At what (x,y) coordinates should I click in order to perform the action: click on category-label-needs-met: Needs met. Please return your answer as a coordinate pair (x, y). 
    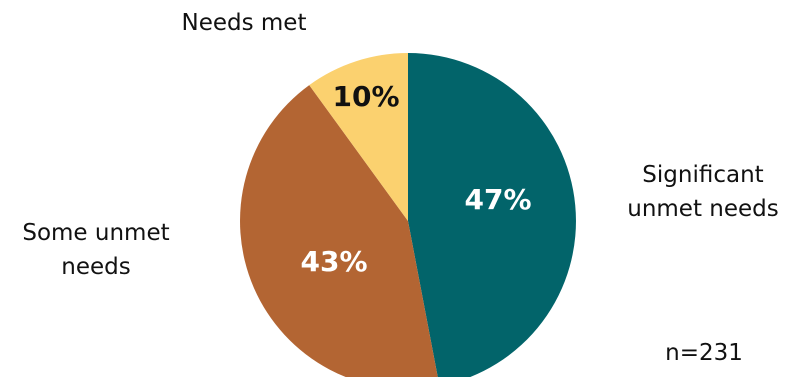
    Looking at the image, I should click on (244, 23).